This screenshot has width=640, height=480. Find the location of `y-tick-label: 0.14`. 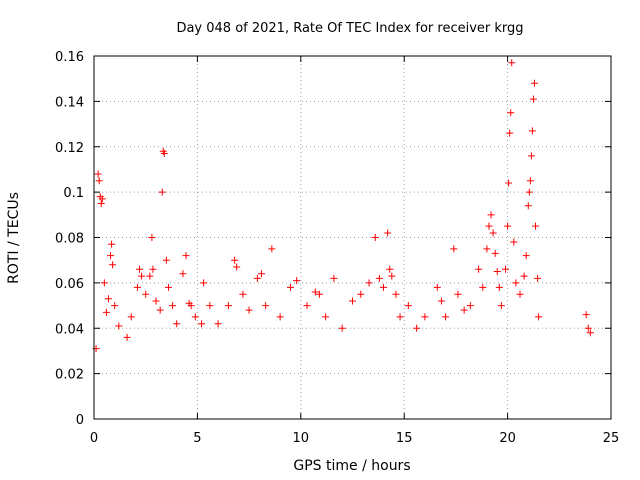

y-tick-label: 0.14 is located at coordinates (69, 102).